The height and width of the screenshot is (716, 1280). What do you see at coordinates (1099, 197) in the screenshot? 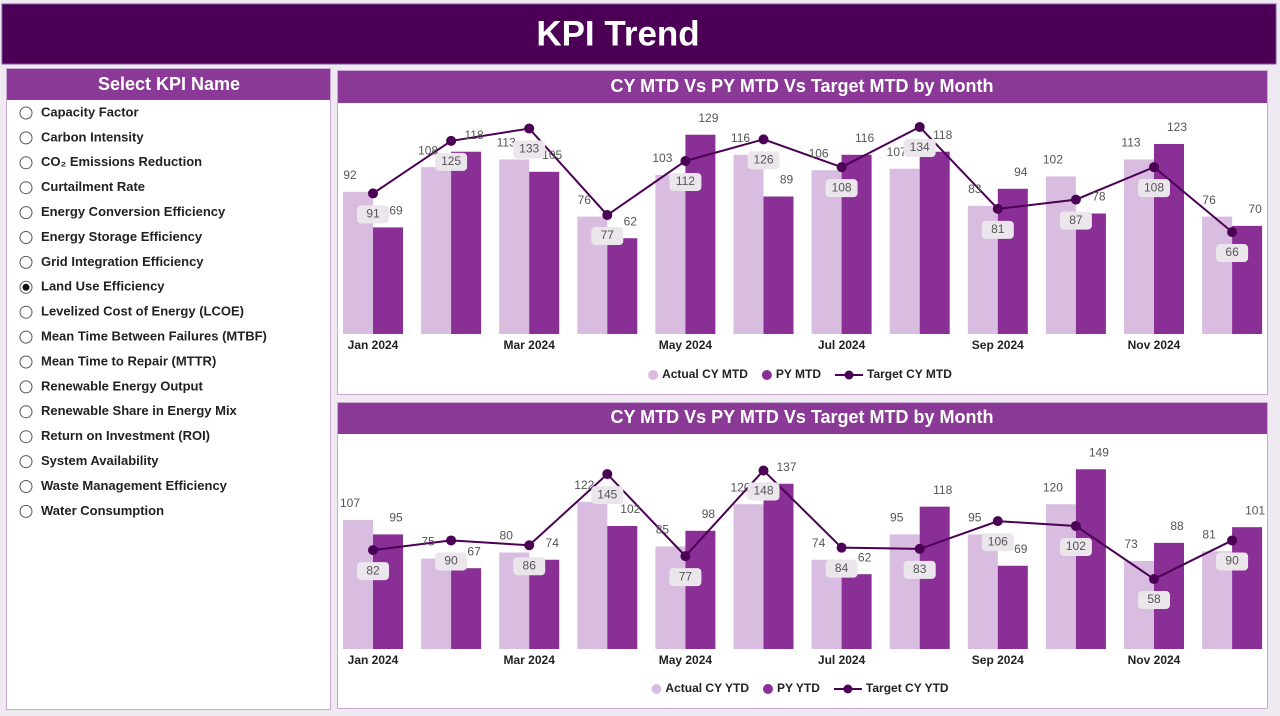
I see `data-label: 78` at bounding box center [1099, 197].